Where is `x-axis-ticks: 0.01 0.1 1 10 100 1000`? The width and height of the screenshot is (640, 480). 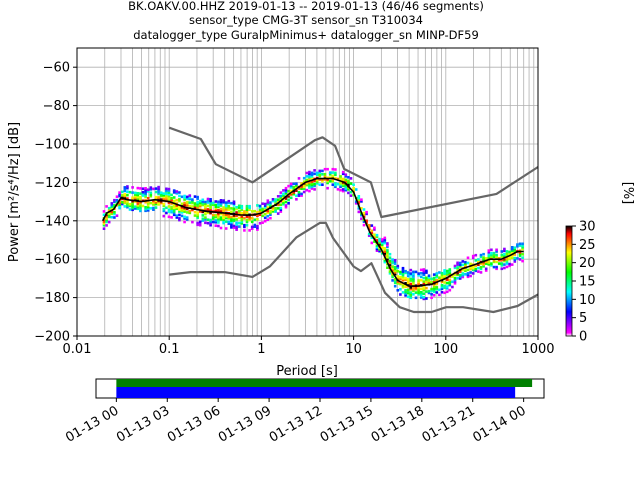 x-axis-ticks: 0.01 0.1 1 10 100 1000 is located at coordinates (309, 346).